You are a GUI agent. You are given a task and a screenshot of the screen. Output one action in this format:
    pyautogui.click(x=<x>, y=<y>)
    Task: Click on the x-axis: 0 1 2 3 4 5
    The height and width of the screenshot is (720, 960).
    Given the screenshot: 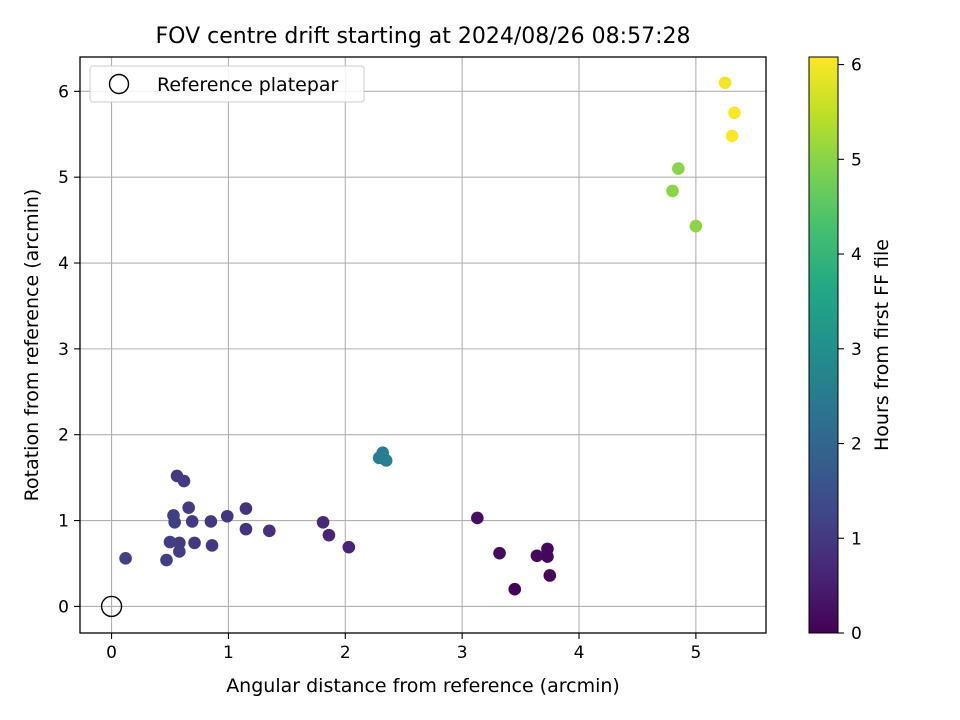 What is the action you would take?
    pyautogui.click(x=403, y=648)
    